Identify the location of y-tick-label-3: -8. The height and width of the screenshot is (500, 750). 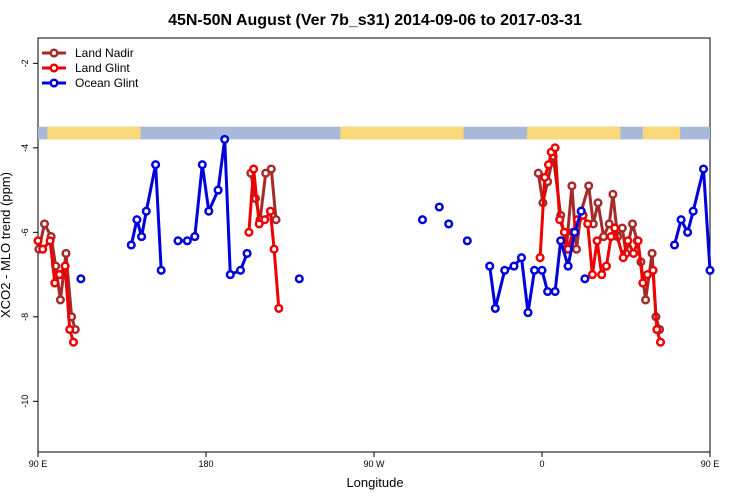
(25, 317).